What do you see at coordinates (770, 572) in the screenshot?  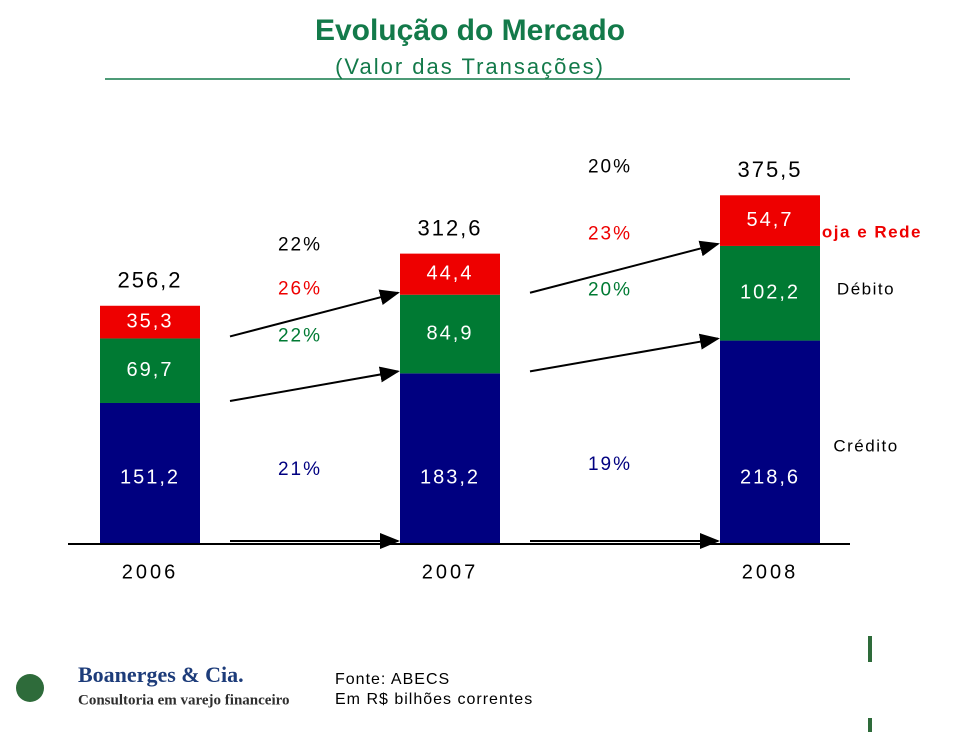 I see `x-tick-label: 2008` at bounding box center [770, 572].